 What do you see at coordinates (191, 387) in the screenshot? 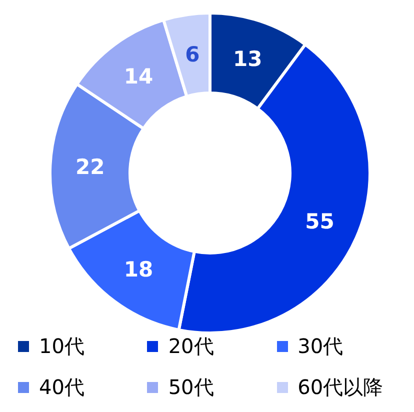
I see `legend-label: 50代` at bounding box center [191, 387].